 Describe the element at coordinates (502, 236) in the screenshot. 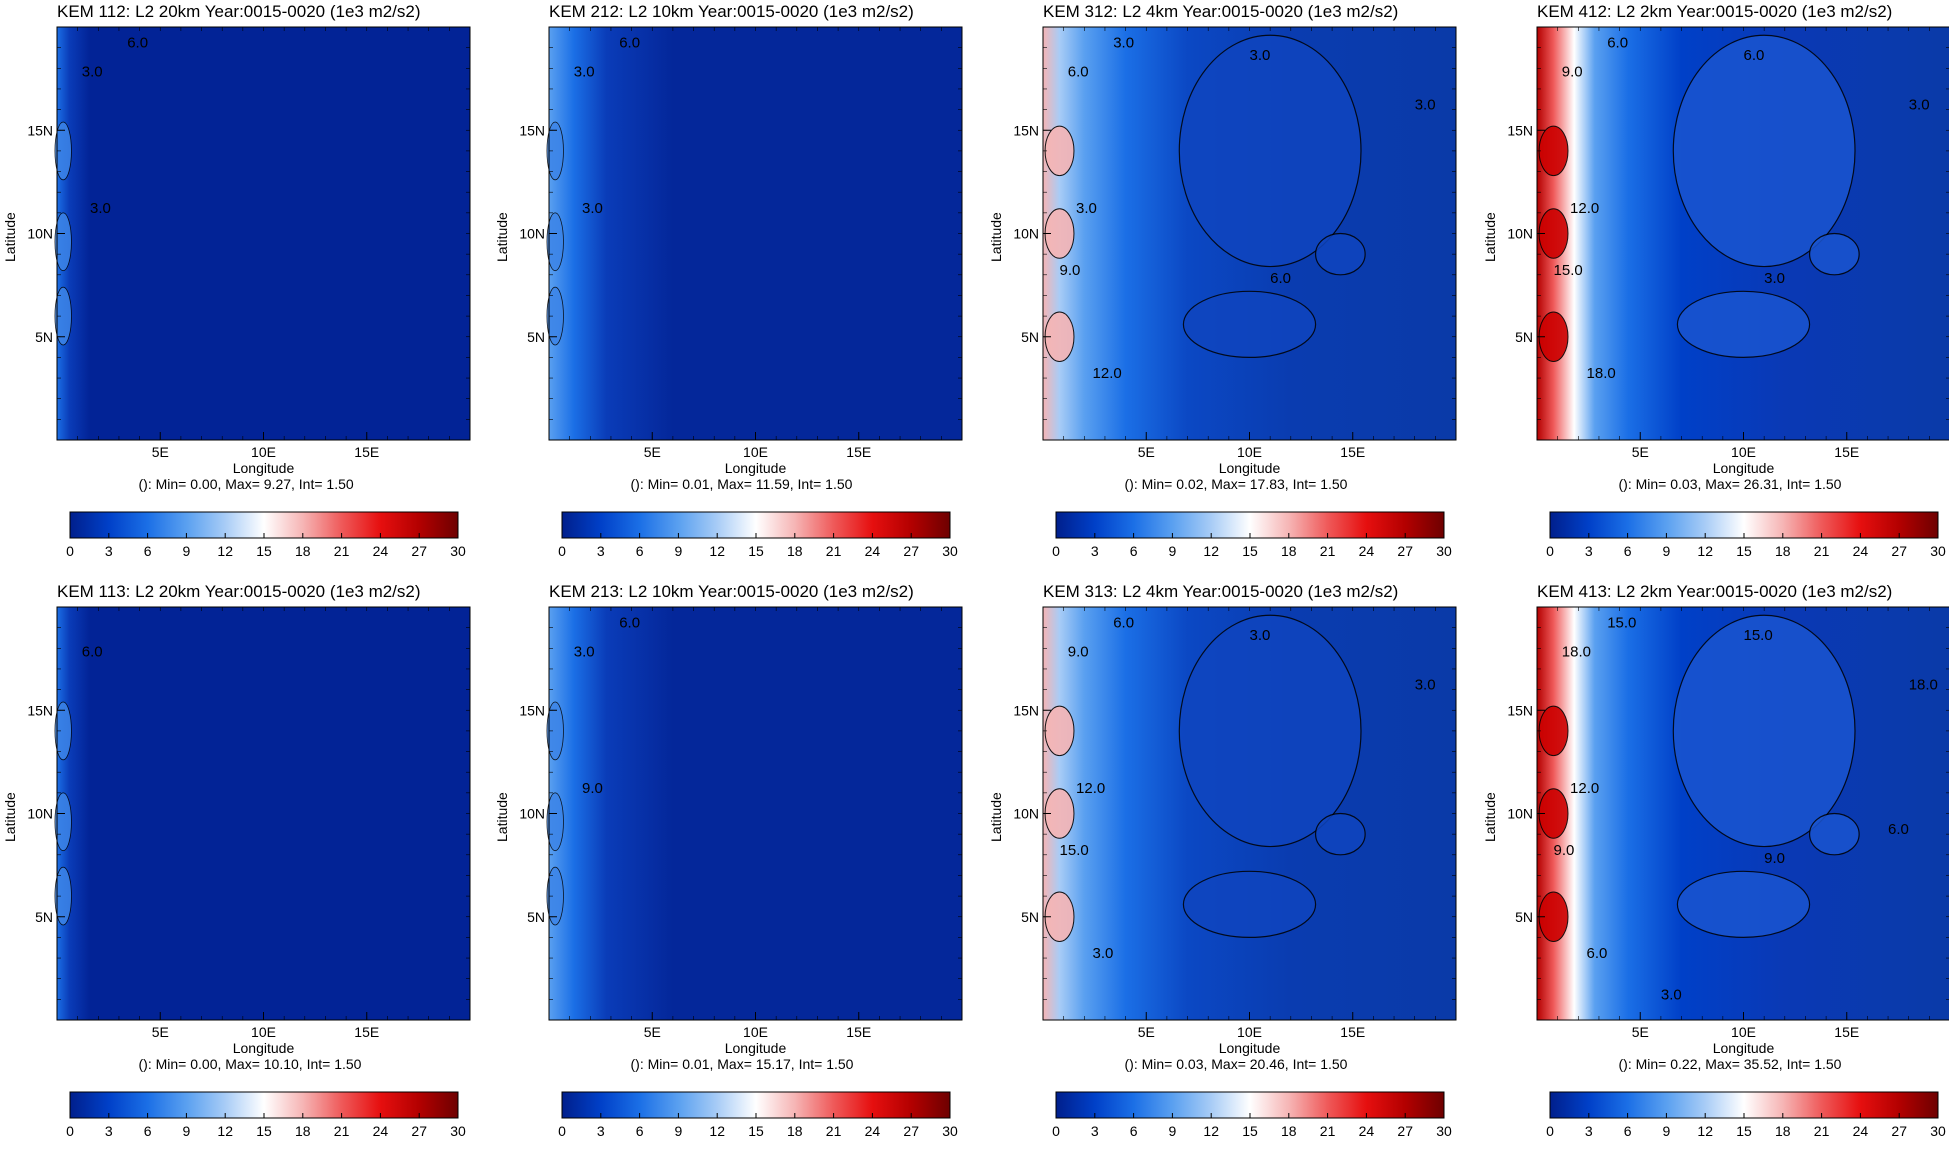

I see `y-axis-label: Latitude` at that location.